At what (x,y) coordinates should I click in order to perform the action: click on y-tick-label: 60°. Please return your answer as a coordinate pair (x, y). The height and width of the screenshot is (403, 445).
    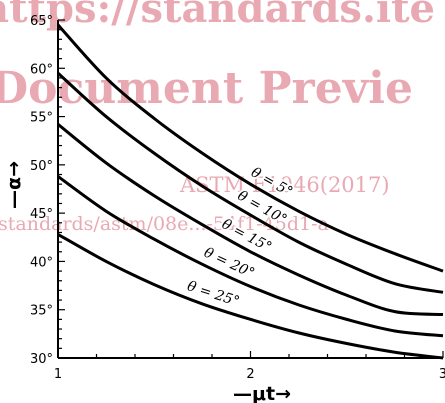
    Looking at the image, I should click on (41, 69).